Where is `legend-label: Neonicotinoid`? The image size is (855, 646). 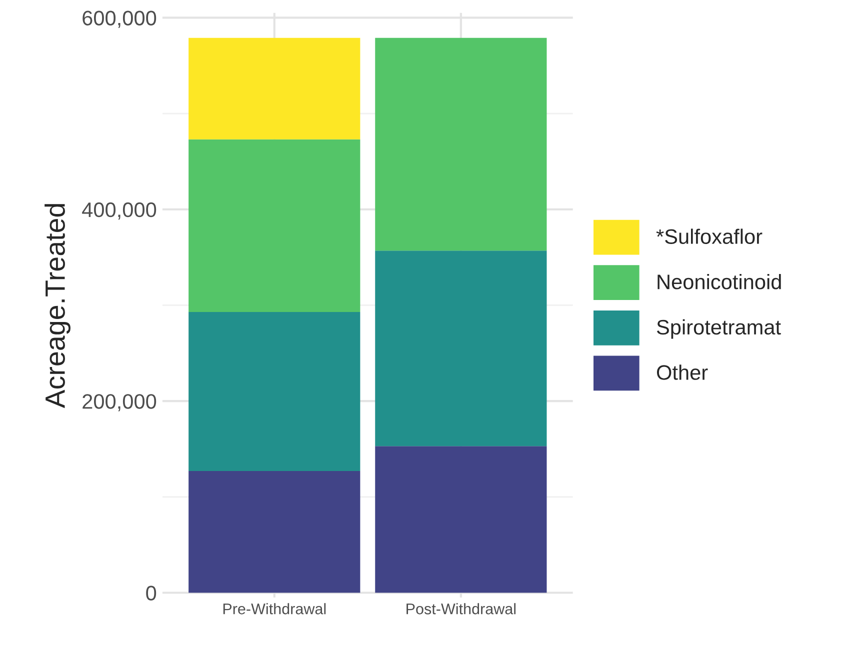 legend-label: Neonicotinoid is located at coordinates (719, 282).